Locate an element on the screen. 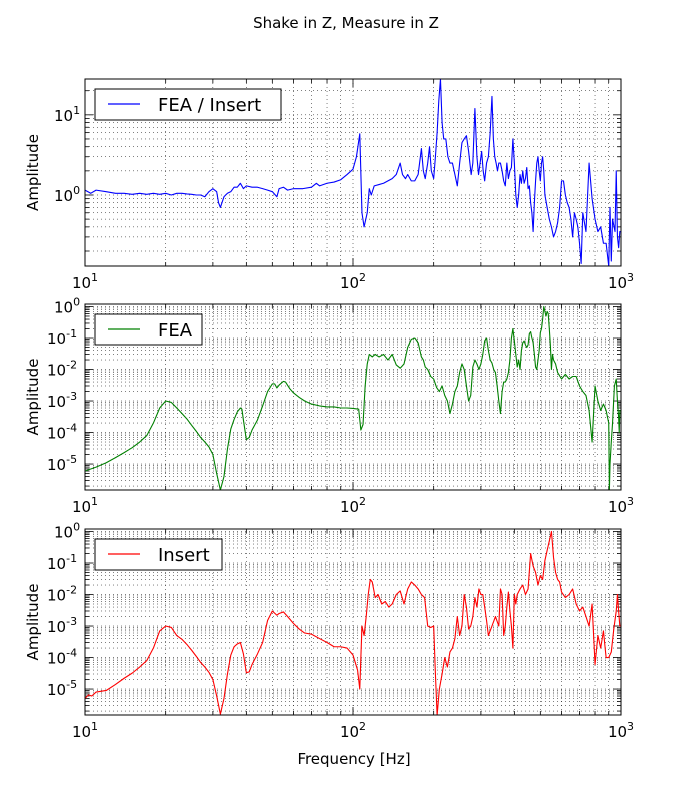  legend-insert: Insert is located at coordinates (158, 554).